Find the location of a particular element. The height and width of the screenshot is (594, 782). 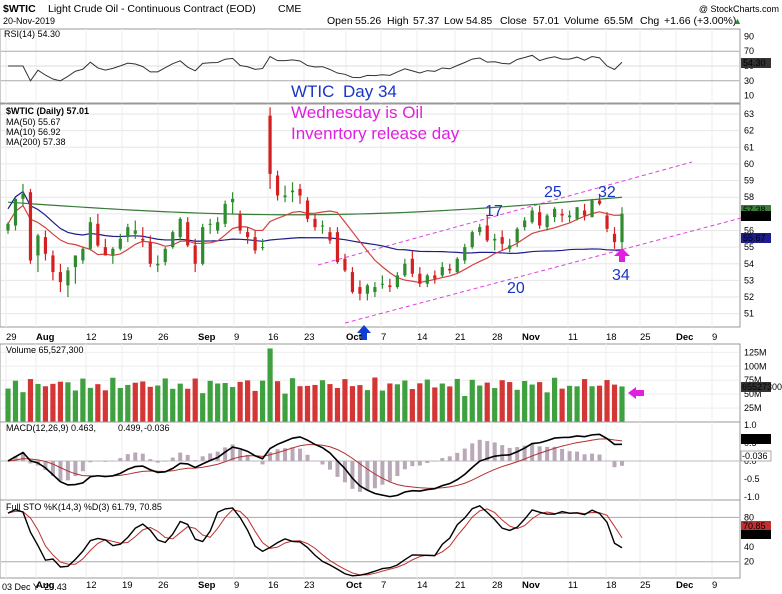

price-tick-label: 59 is located at coordinates (749, 181).